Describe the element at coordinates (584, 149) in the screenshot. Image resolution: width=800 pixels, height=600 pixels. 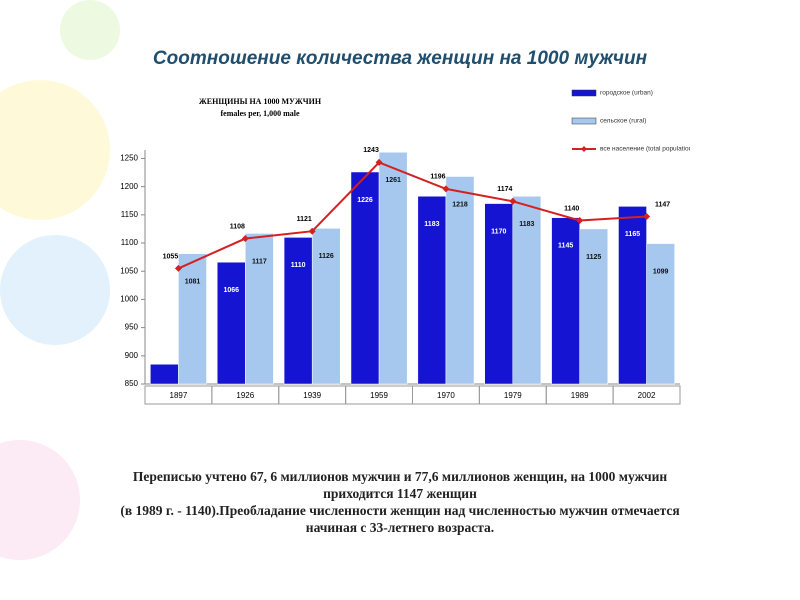
I see `legend-marker` at that location.